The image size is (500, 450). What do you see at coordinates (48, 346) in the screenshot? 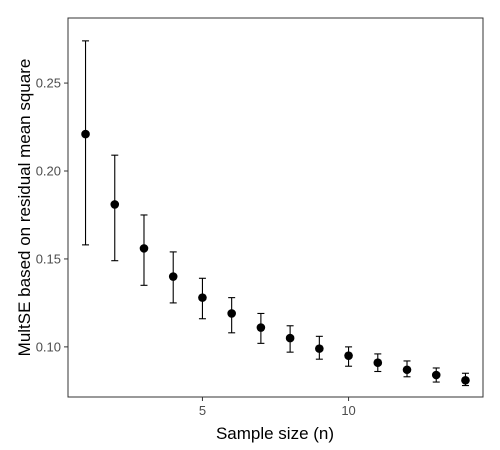
I see `y-tick-label: 0.10` at bounding box center [48, 346].